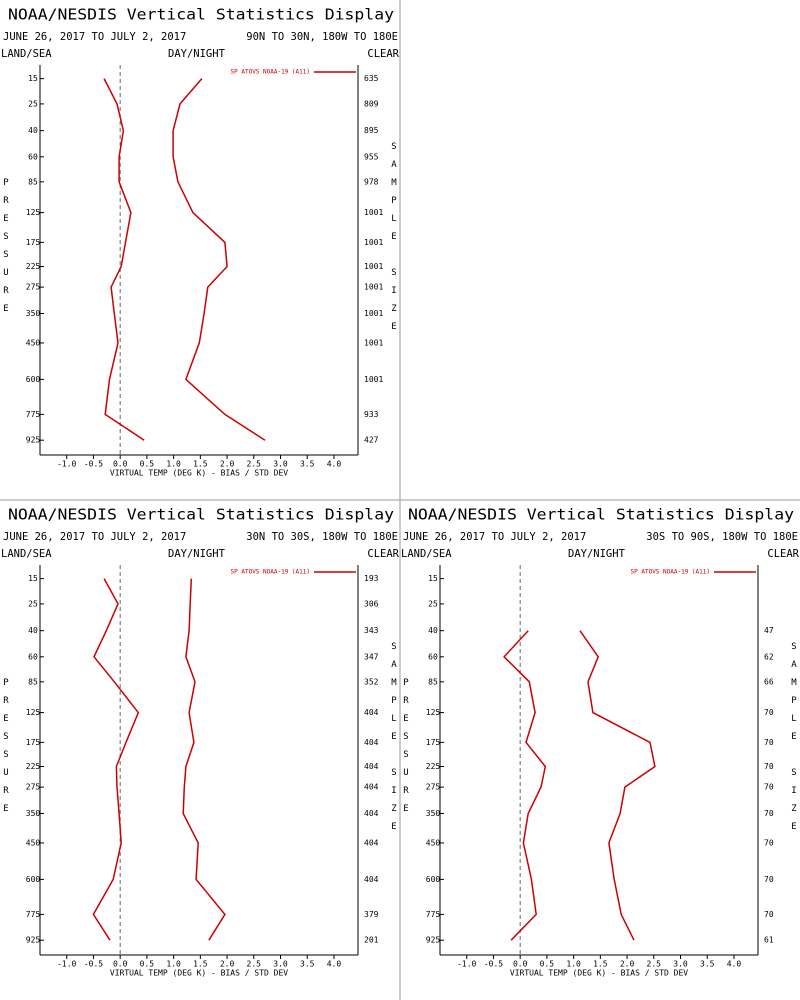 The image size is (800, 1000). I want to click on sample-size: 978, so click(371, 181).